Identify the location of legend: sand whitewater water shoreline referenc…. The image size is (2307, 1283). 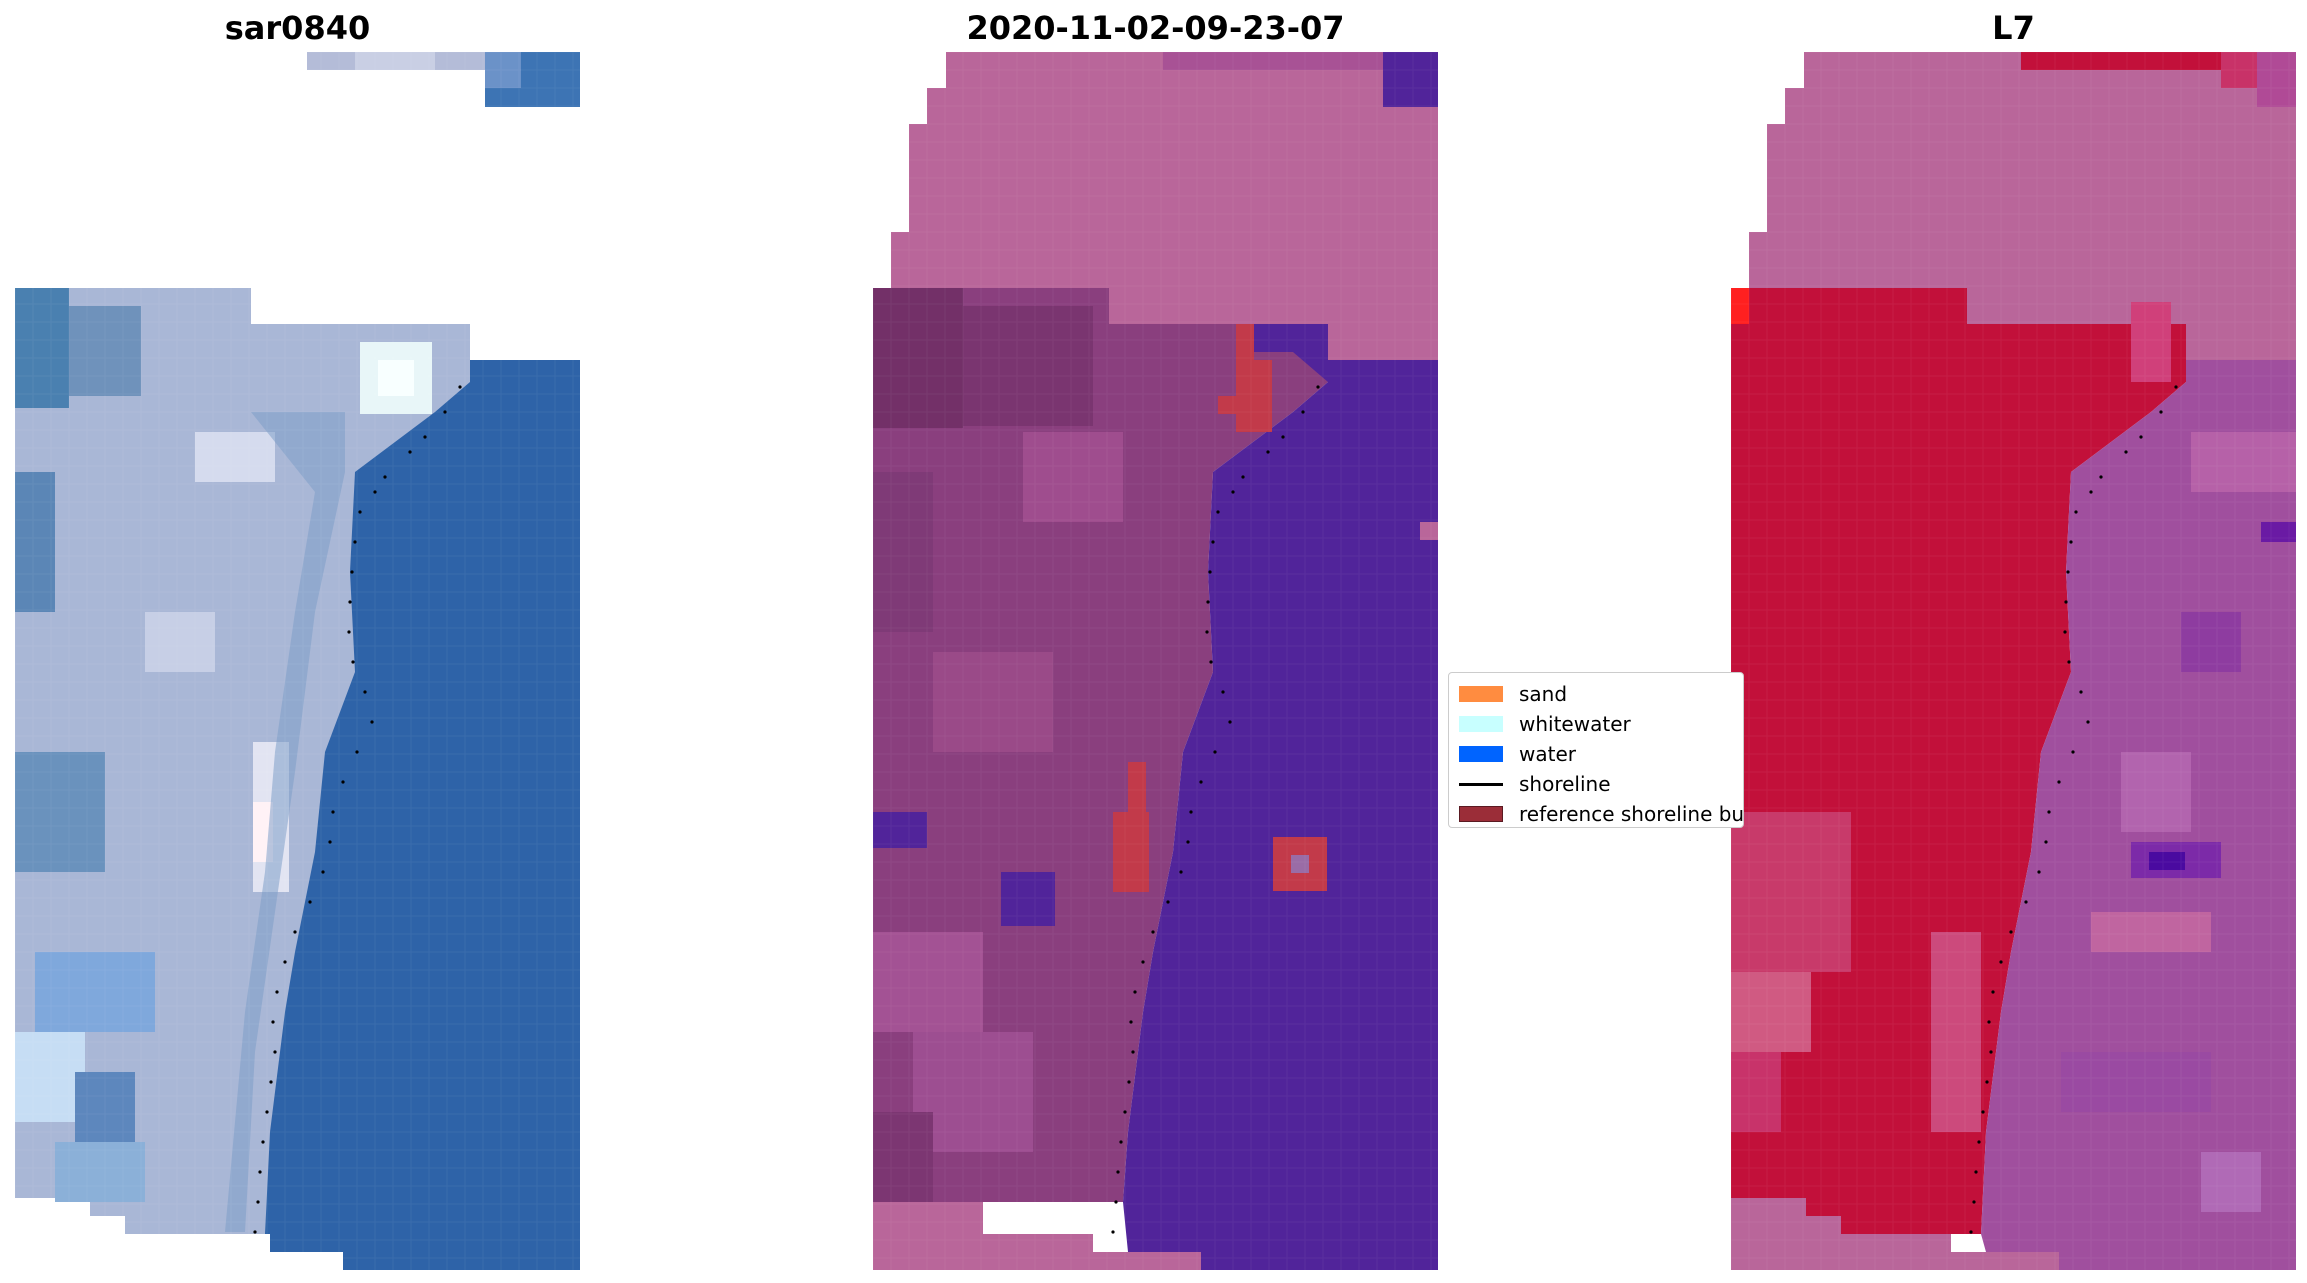
(1596, 750).